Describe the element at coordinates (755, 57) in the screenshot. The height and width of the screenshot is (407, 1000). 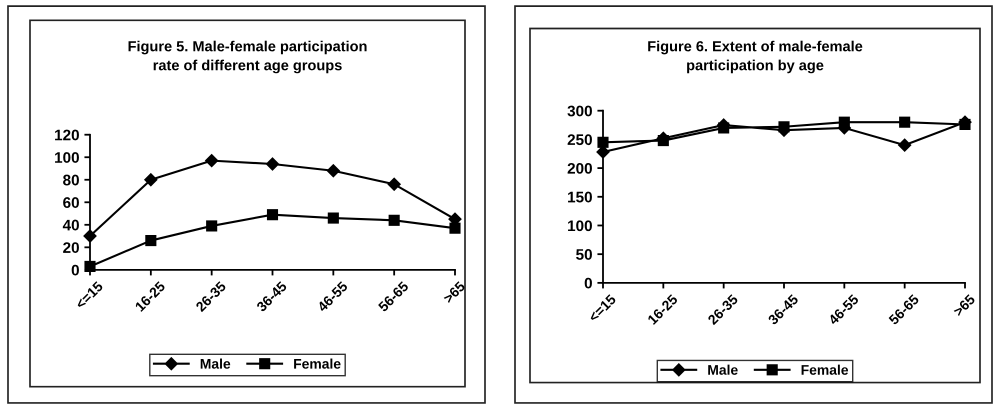
I see `chart-title: Figure 6. Extent of male-female participation by age` at that location.